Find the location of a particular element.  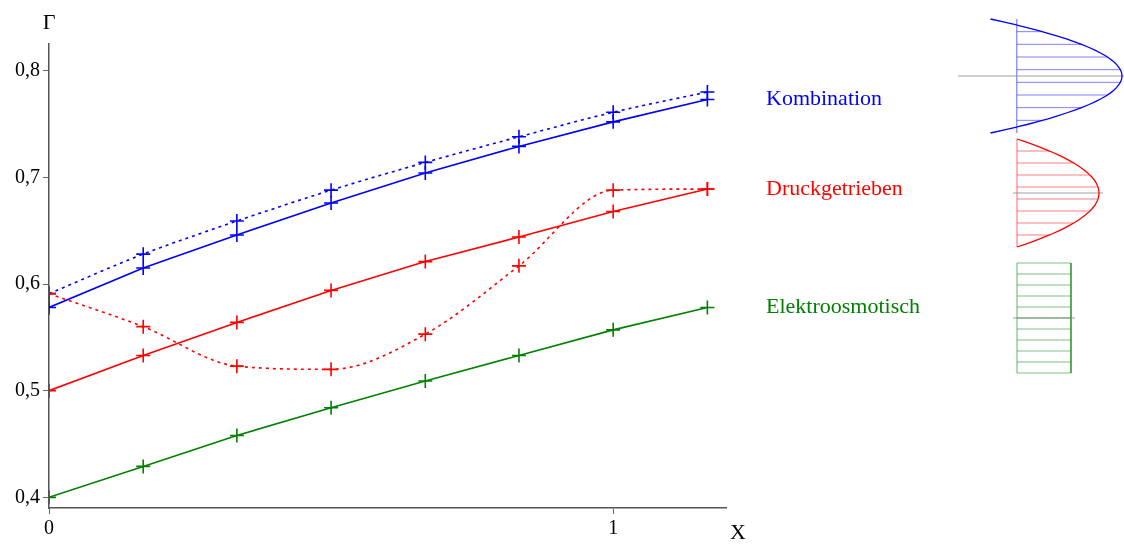

text: Druckgetrieben is located at coordinates (834, 187).